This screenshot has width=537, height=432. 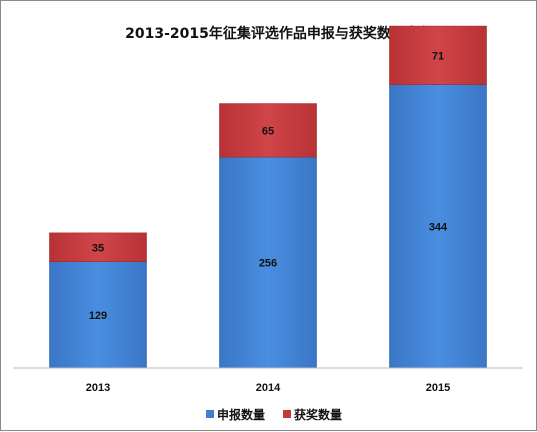 I want to click on bar-submitted-2015, so click(x=438, y=226).